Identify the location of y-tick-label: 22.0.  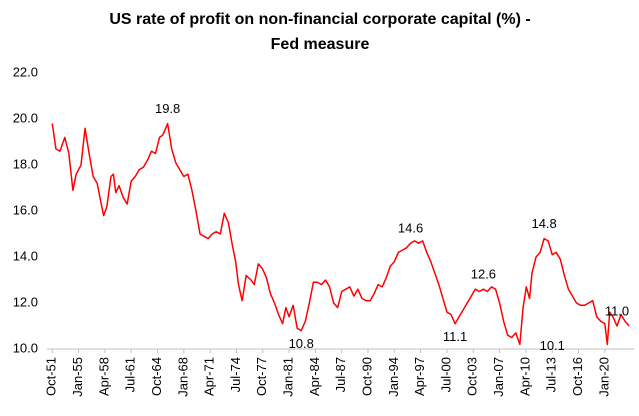
(25, 71).